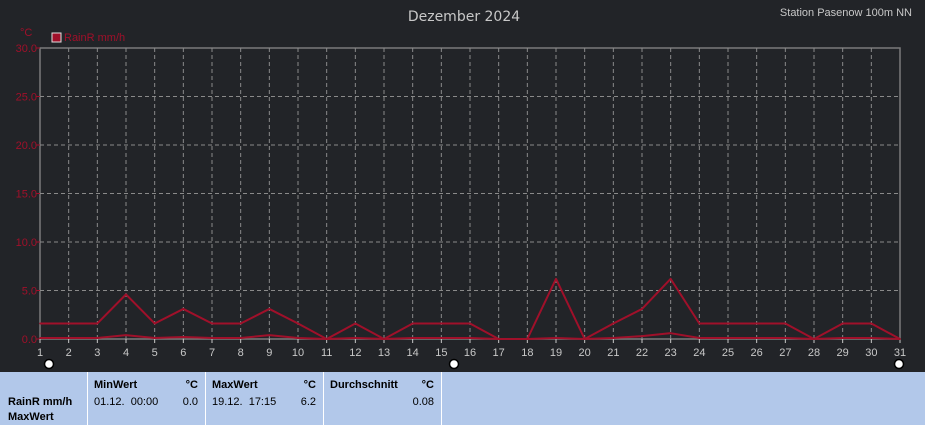 The width and height of the screenshot is (925, 425). Describe the element at coordinates (464, 17) in the screenshot. I see `chart-title: Dezember 2024` at that location.